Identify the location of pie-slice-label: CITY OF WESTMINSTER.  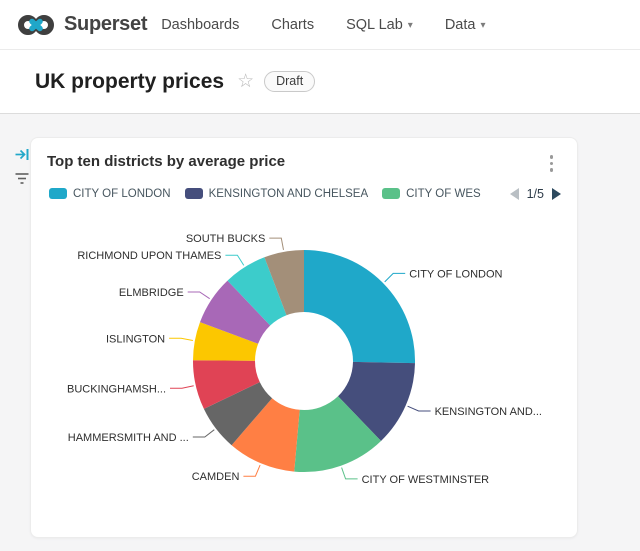
(426, 479).